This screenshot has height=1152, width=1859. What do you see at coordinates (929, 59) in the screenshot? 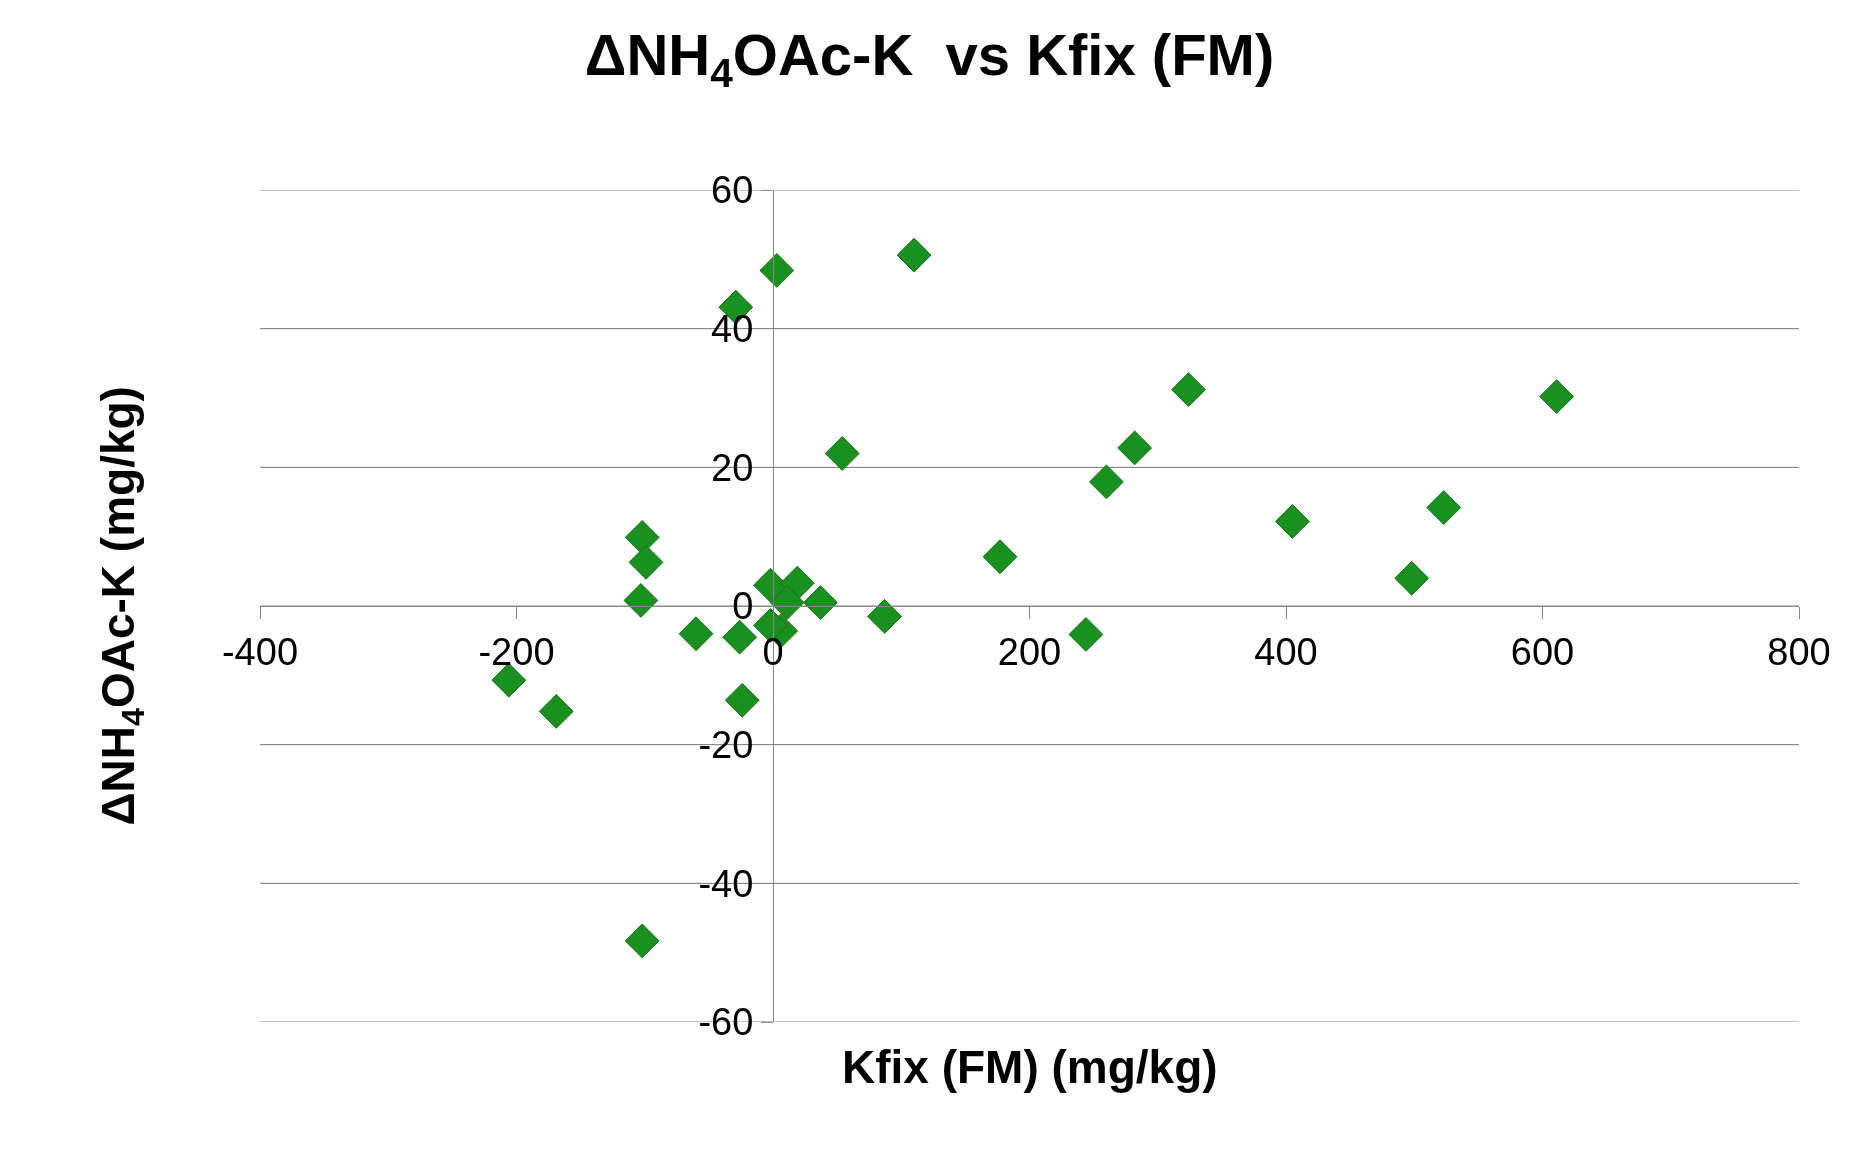
I see `chart-title: ΔNH$_{4}$OAc-K vs Kfix (FM)` at bounding box center [929, 59].